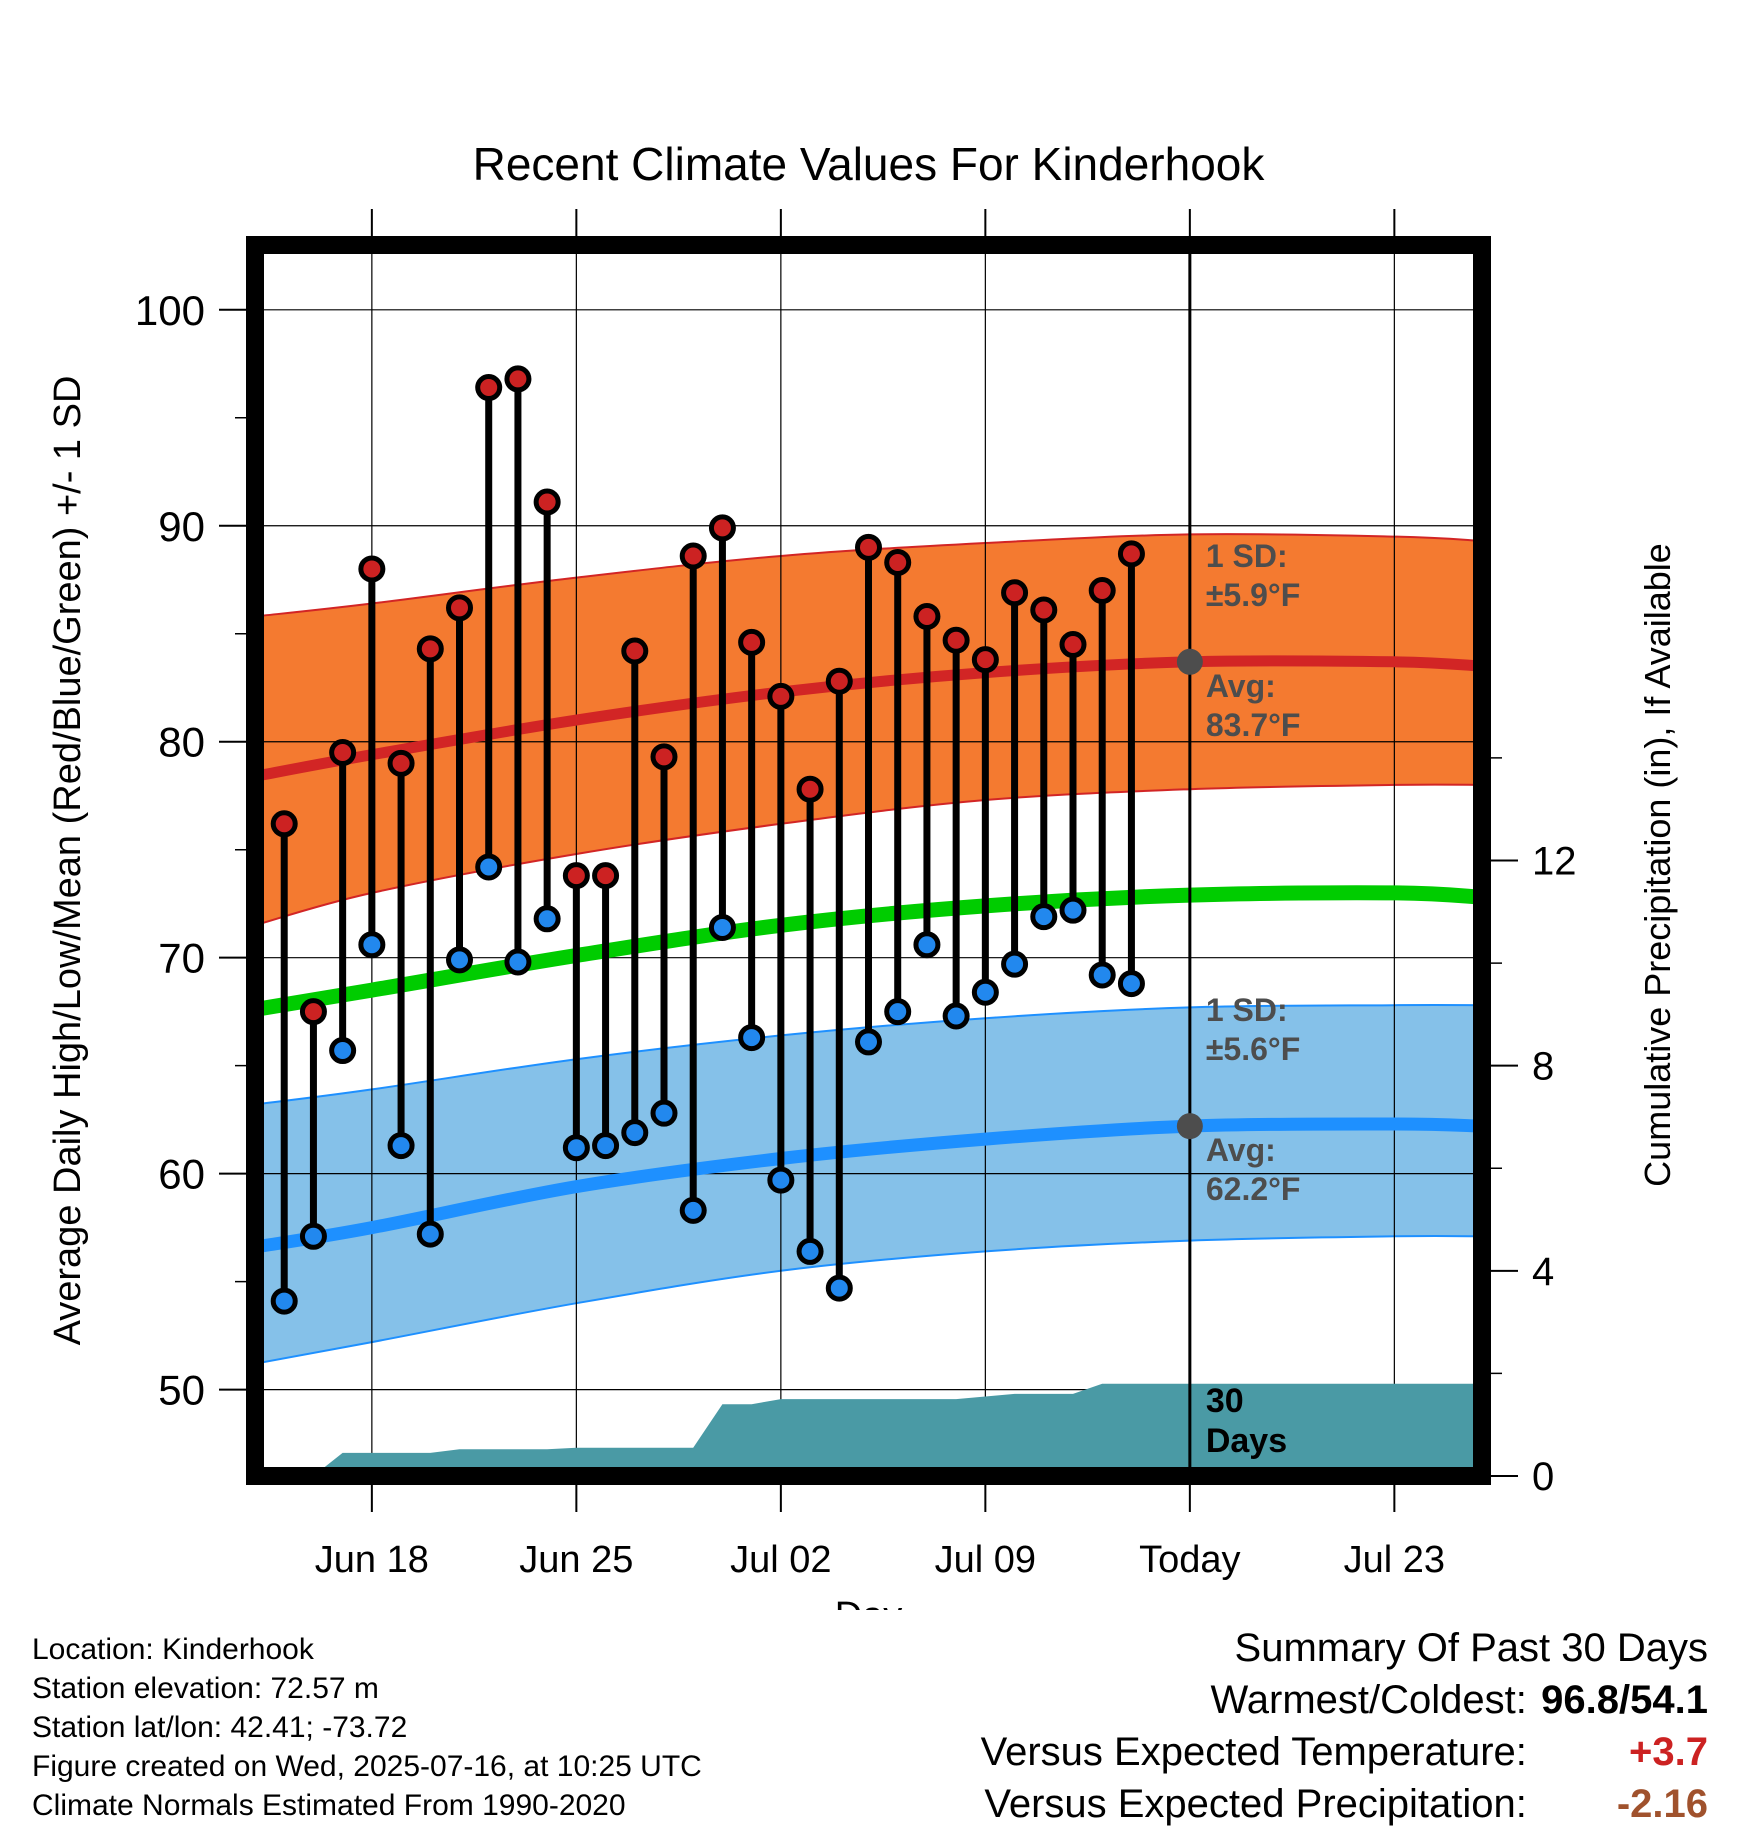  What do you see at coordinates (1189, 1126) in the screenshot?
I see `today-low-avg-marker` at bounding box center [1189, 1126].